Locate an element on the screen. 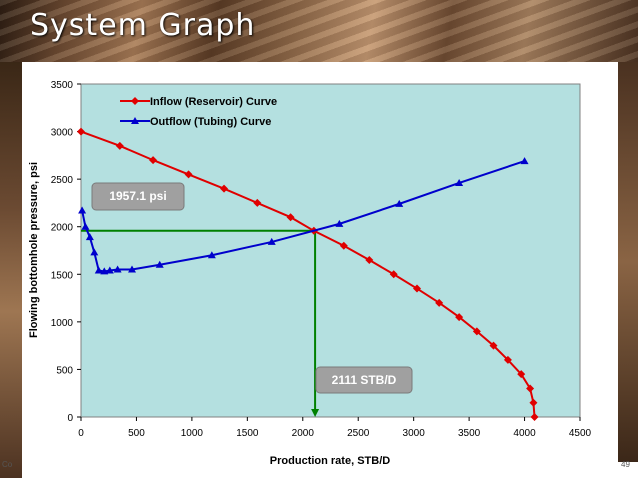  title-banner is located at coordinates (319, 31).